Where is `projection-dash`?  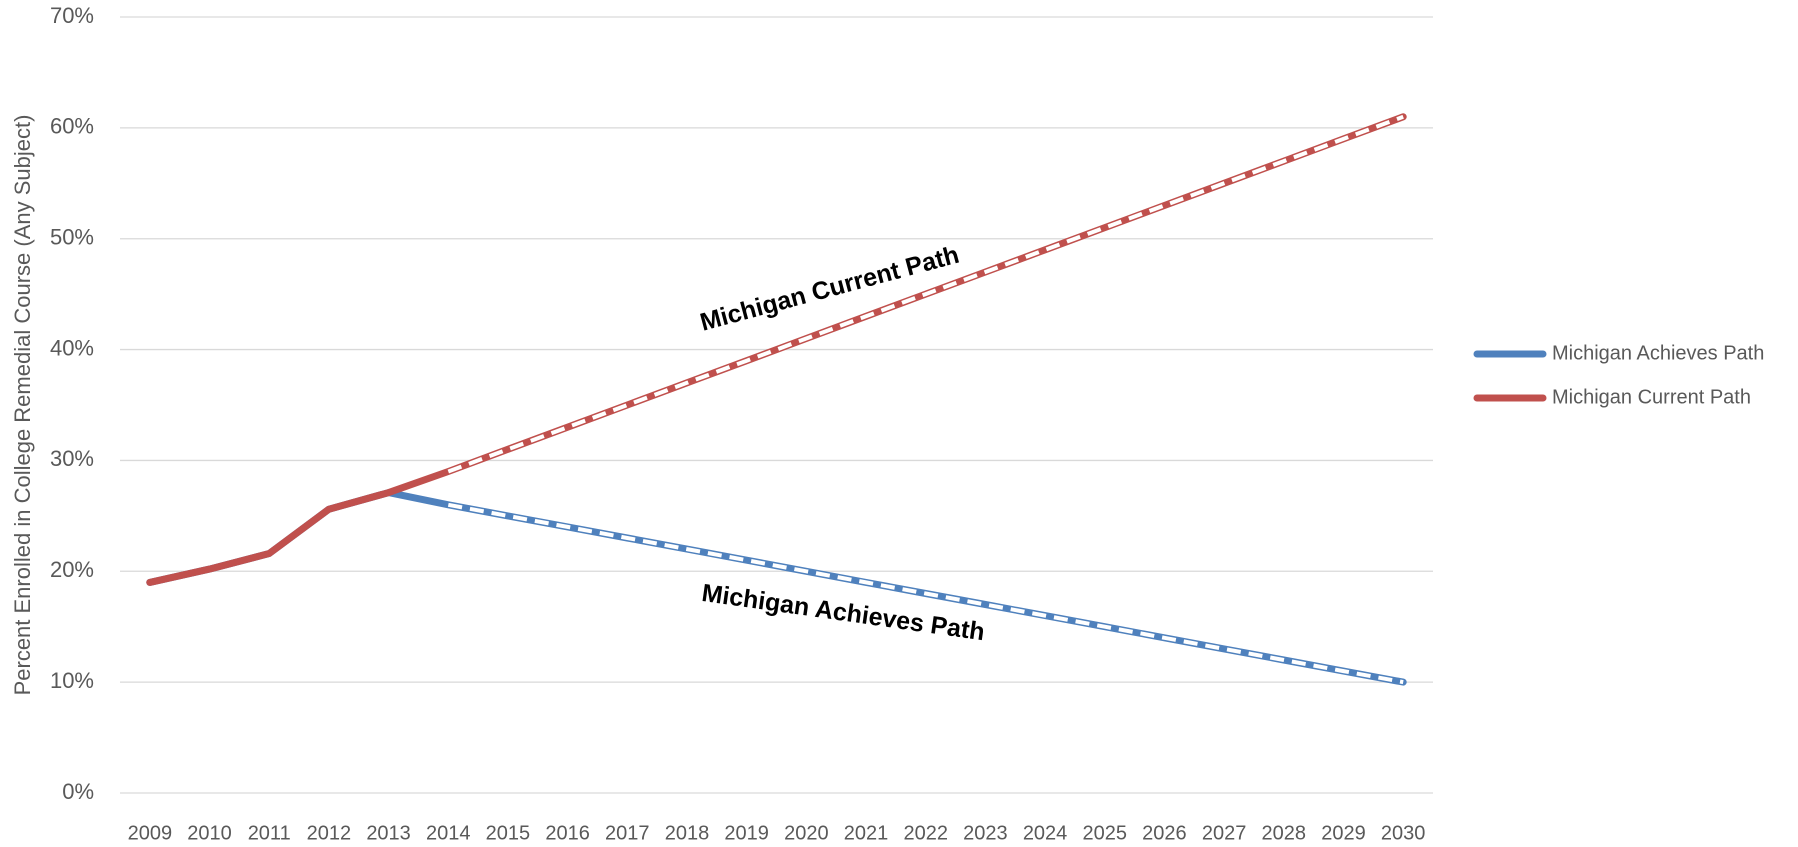
projection-dash is located at coordinates (925, 593).